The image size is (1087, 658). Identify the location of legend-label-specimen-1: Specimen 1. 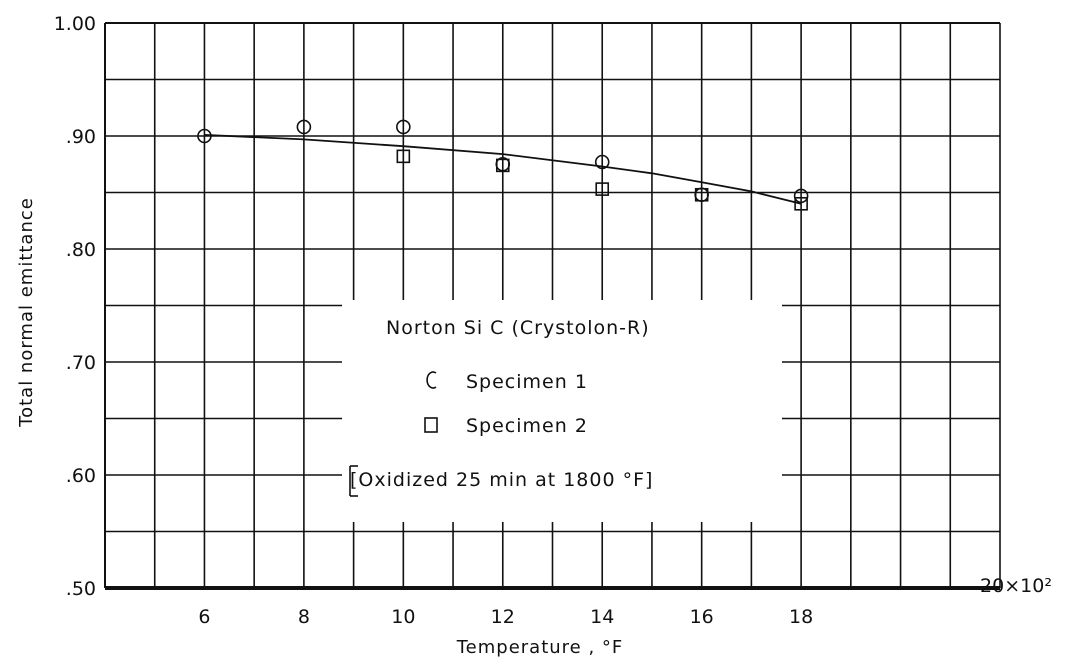
(527, 382).